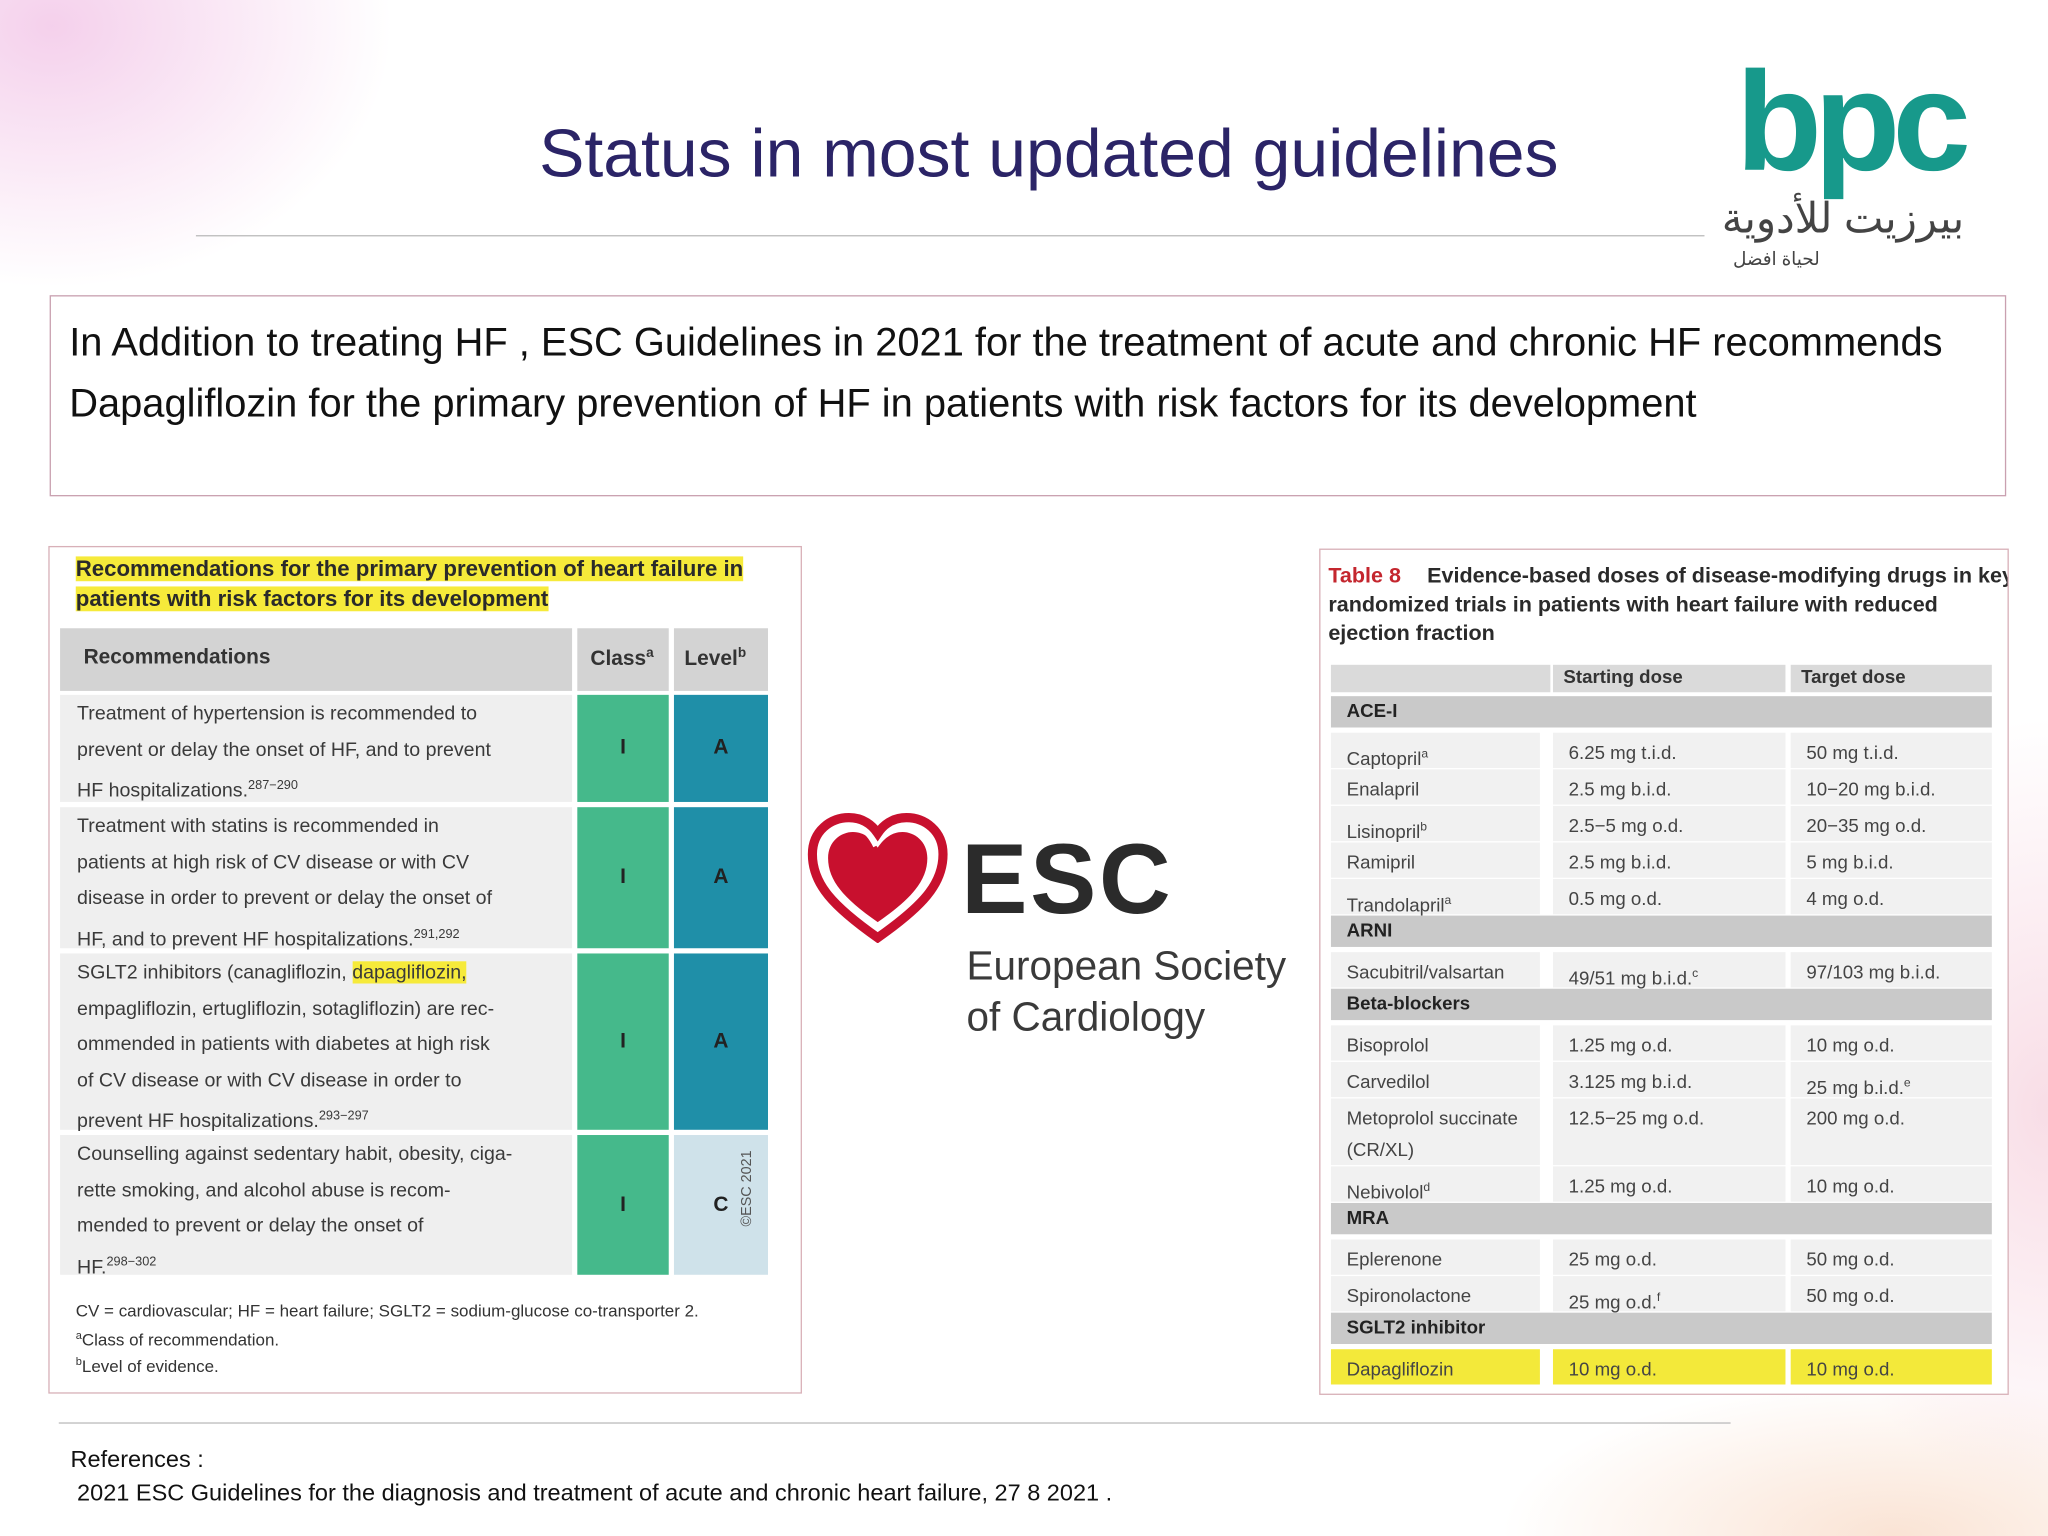  I want to click on references-label: References :, so click(137, 1458).